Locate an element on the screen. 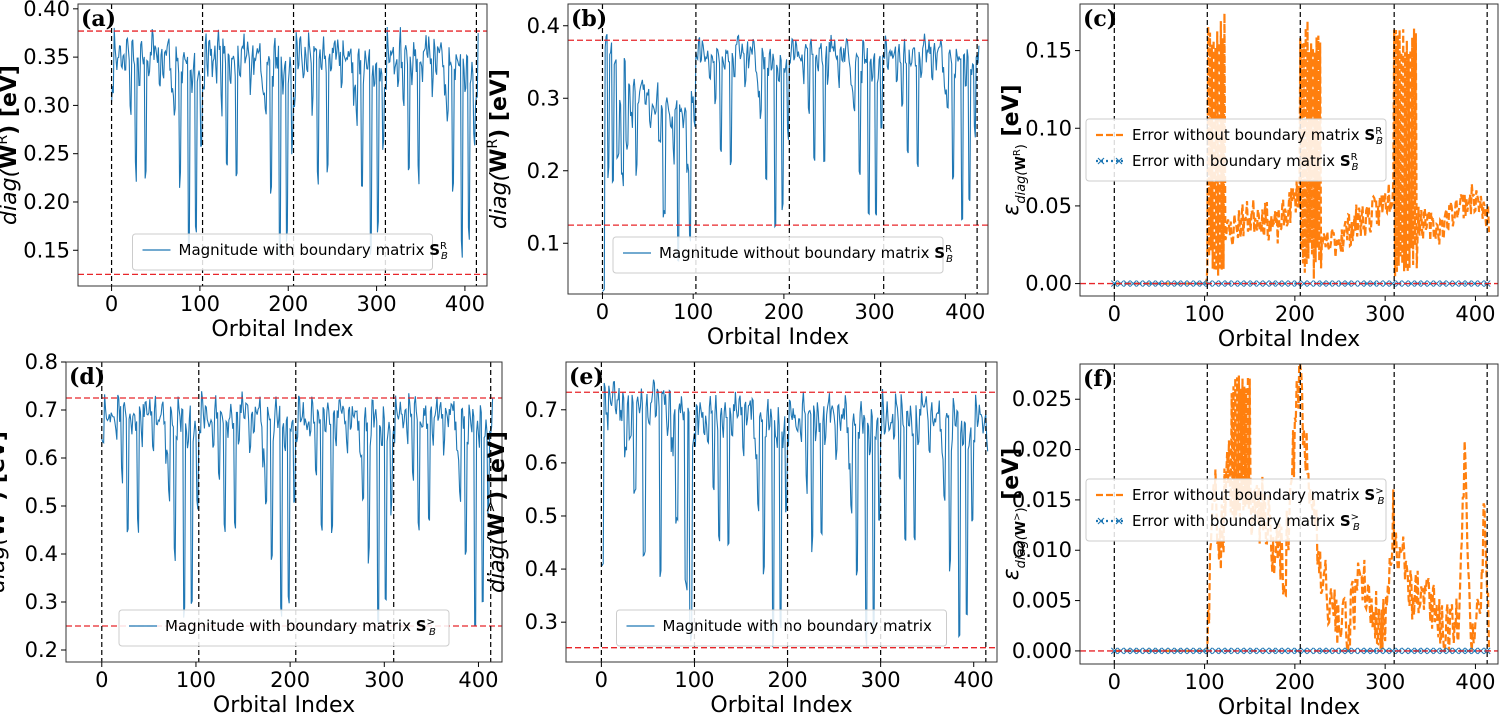  legend: Magnitude with boundary matrix SR B is located at coordinates (290, 252).